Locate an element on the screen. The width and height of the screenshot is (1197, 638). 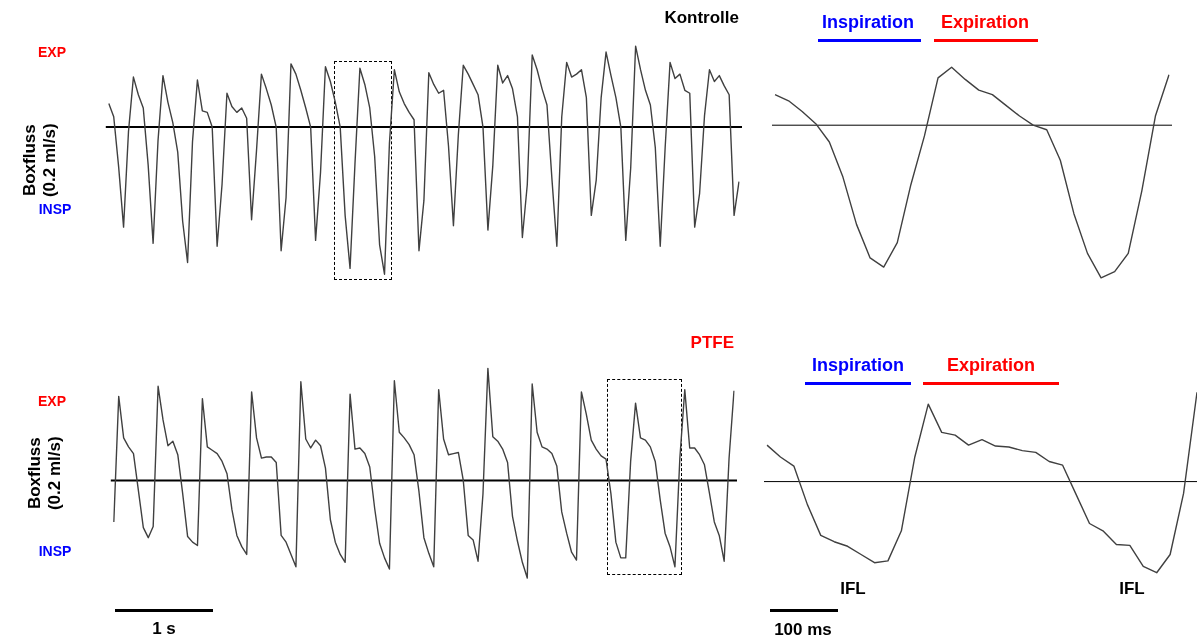
text: 100 ms is located at coordinates (803, 629).